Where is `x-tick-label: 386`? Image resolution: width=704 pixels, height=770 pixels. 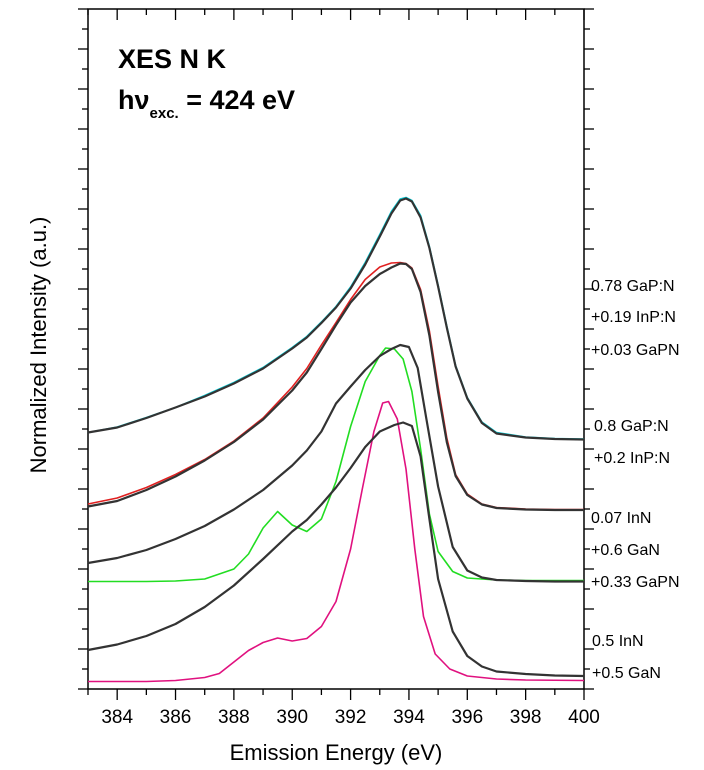 x-tick-label: 386 is located at coordinates (176, 717).